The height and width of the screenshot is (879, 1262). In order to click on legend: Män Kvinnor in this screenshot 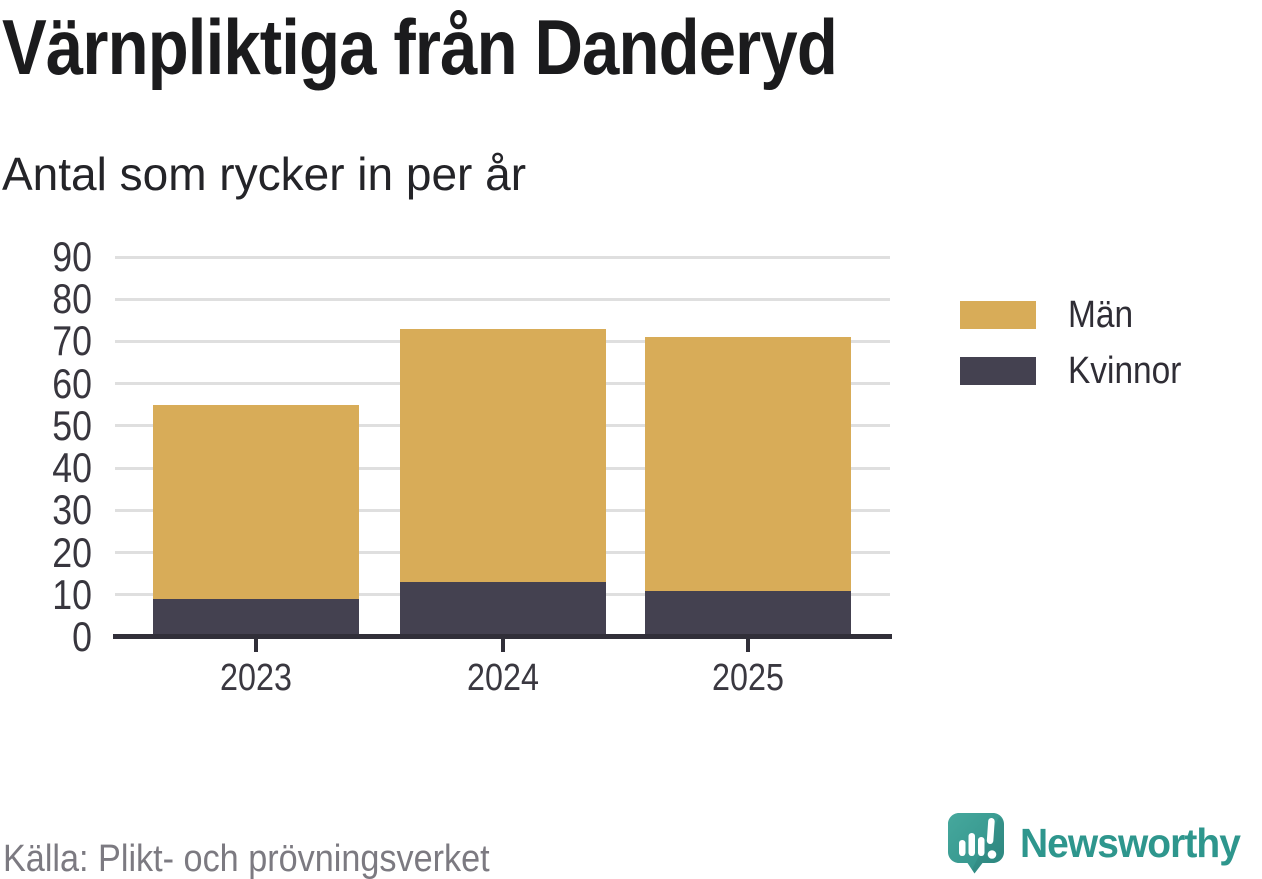, I will do `click(1078, 343)`.